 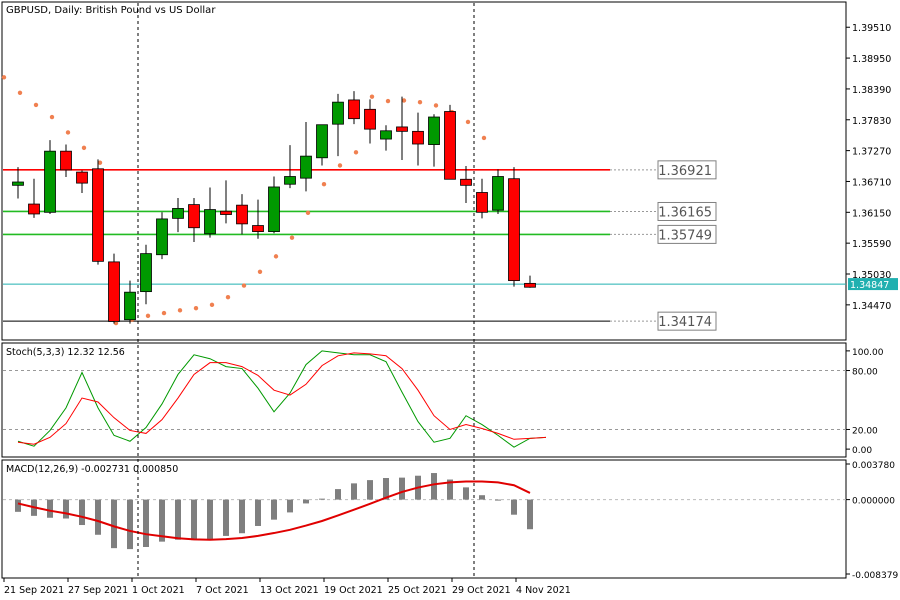 I want to click on price-axis-tick: 1.38950, so click(x=871, y=59).